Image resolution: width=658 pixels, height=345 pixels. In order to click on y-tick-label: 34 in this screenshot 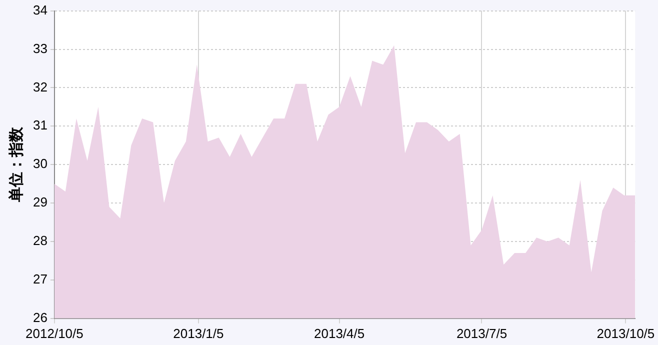, I will do `click(40, 10)`.